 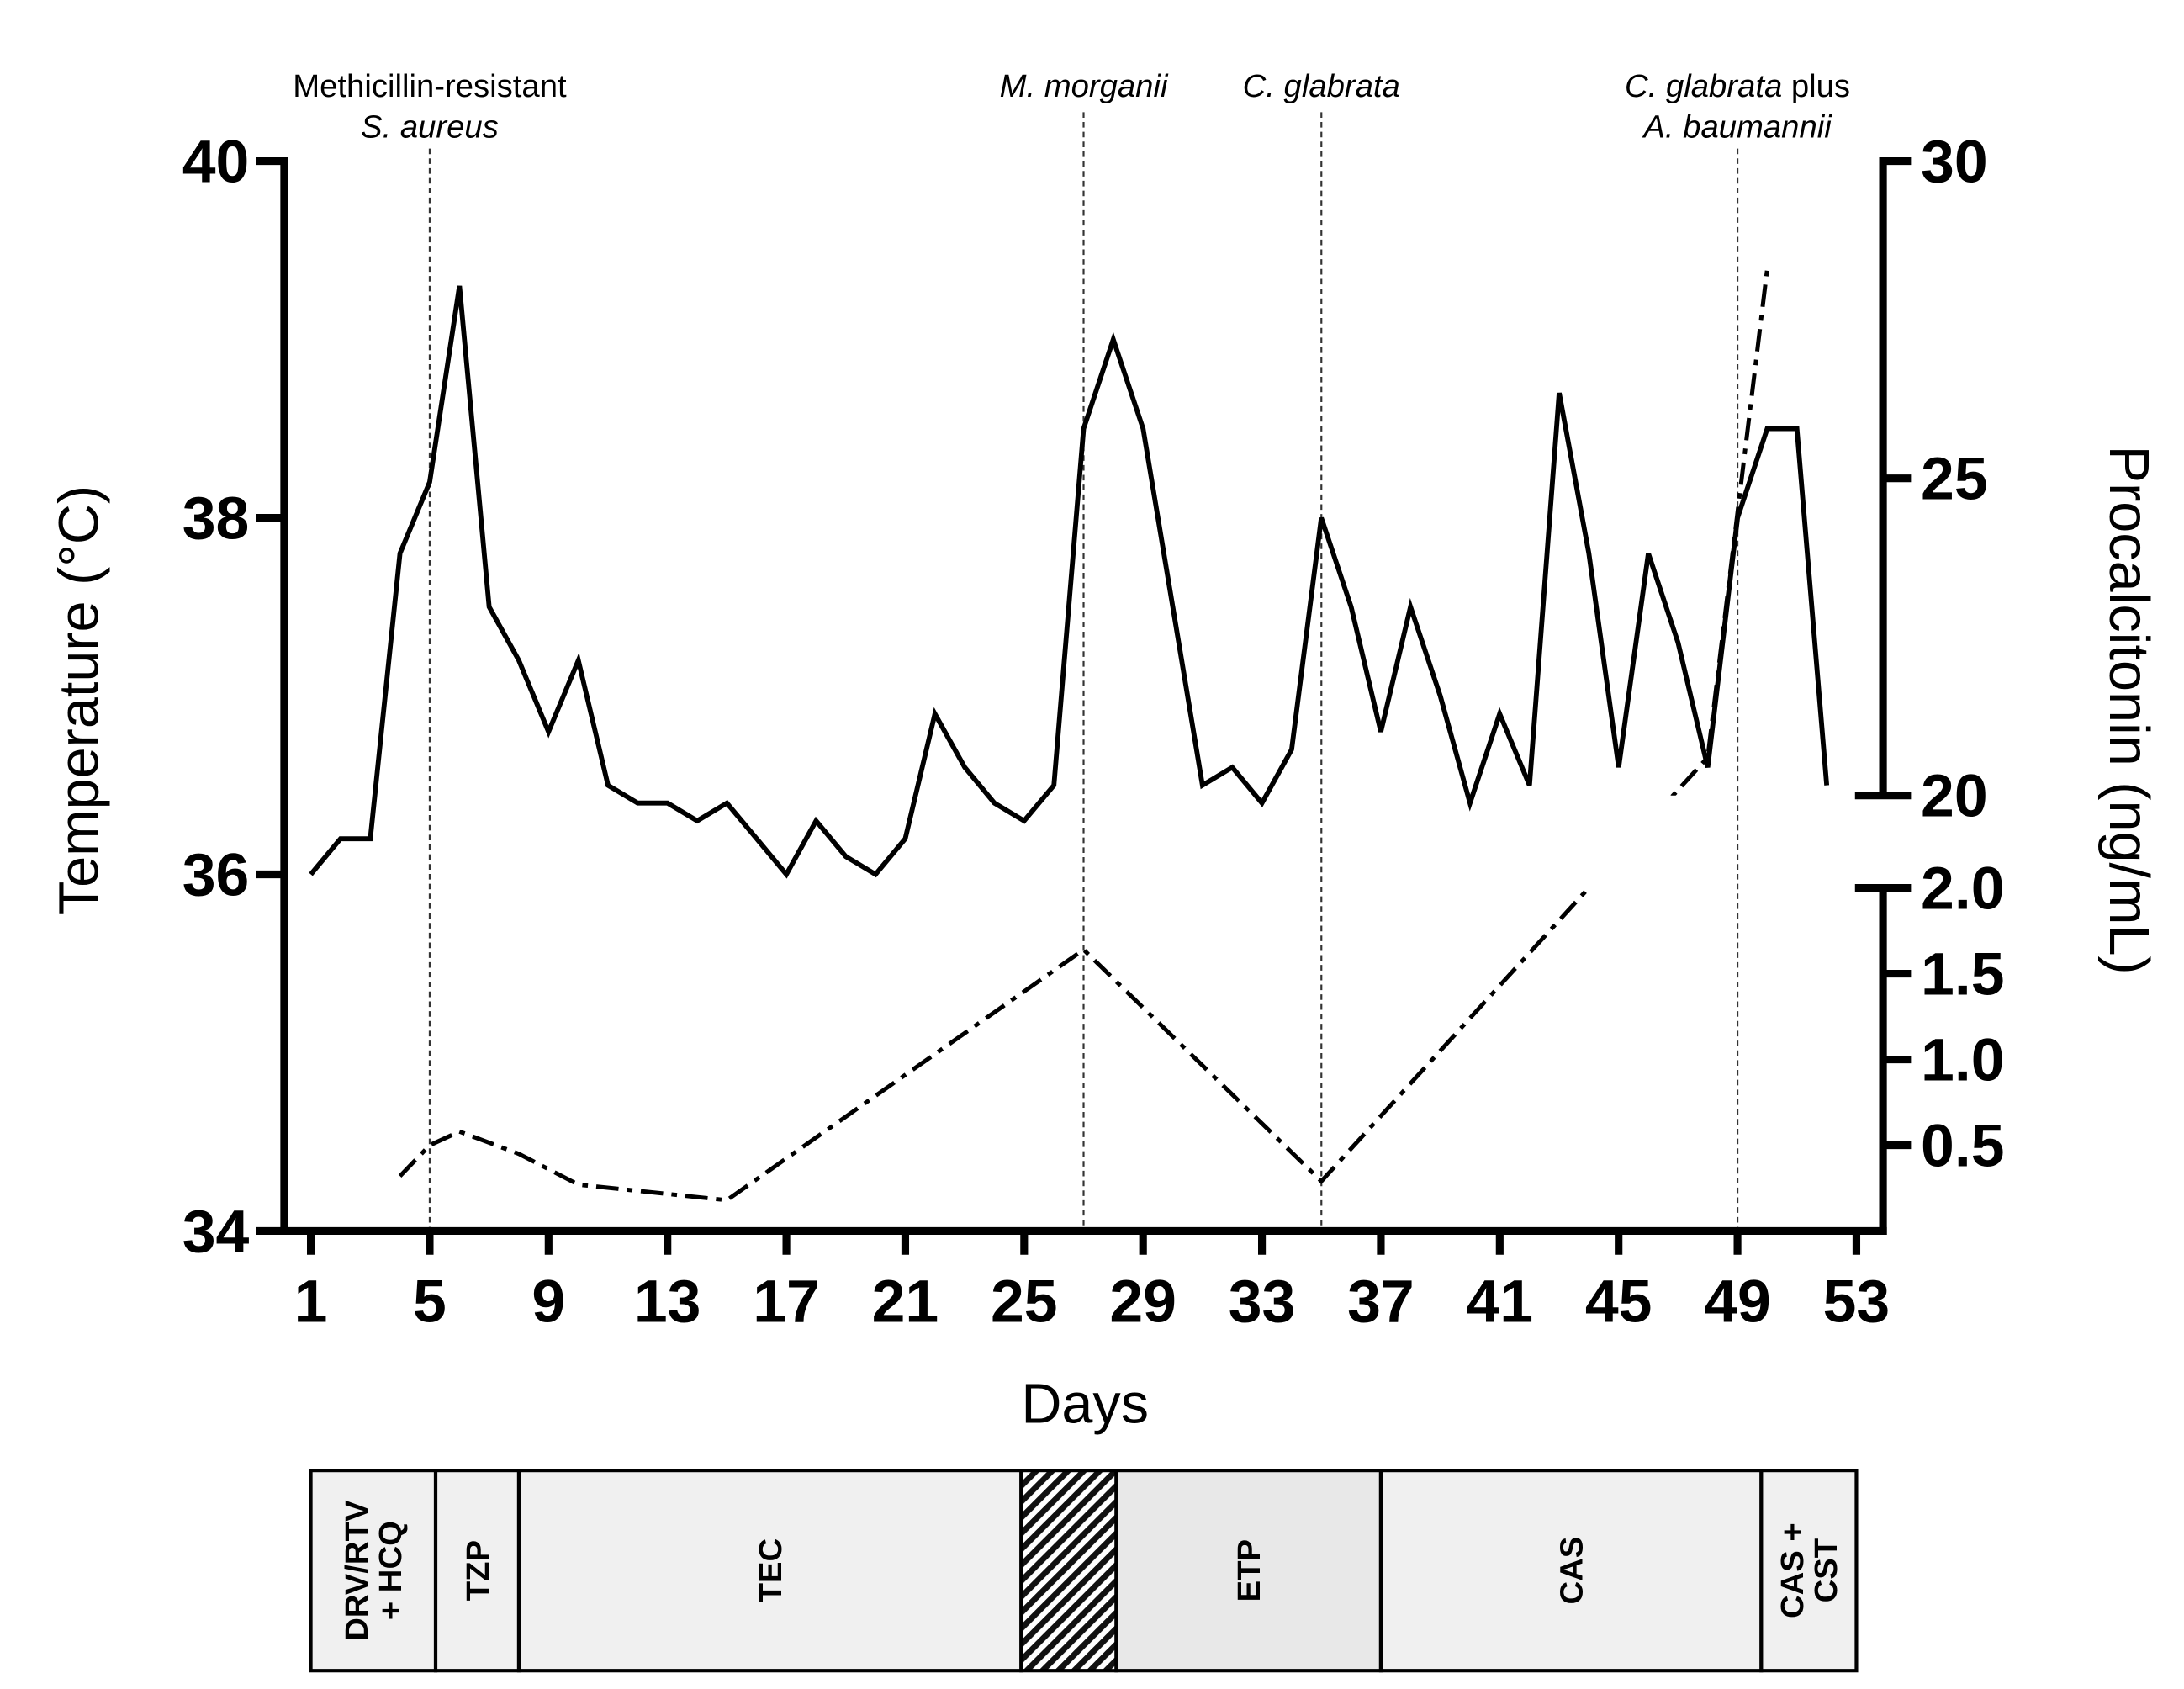 I want to click on pathogen-label: C. glabrata, so click(x=1321, y=86).